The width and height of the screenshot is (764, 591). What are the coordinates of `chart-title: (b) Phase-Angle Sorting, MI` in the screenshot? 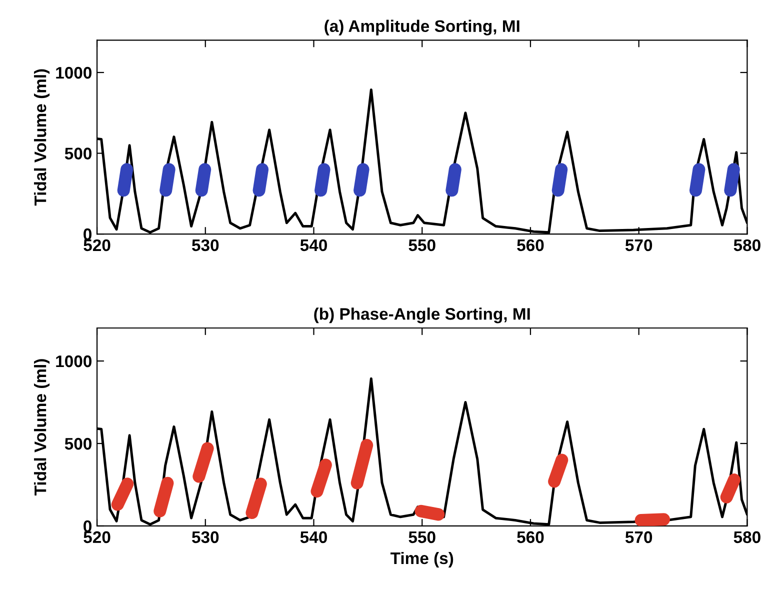 It's located at (422, 316).